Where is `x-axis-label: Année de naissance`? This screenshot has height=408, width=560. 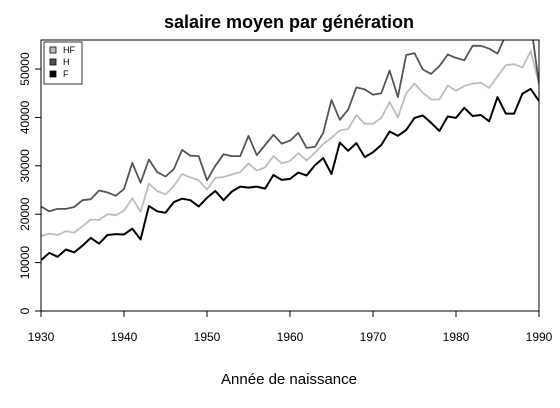 x-axis-label: Année de naissance is located at coordinates (289, 379).